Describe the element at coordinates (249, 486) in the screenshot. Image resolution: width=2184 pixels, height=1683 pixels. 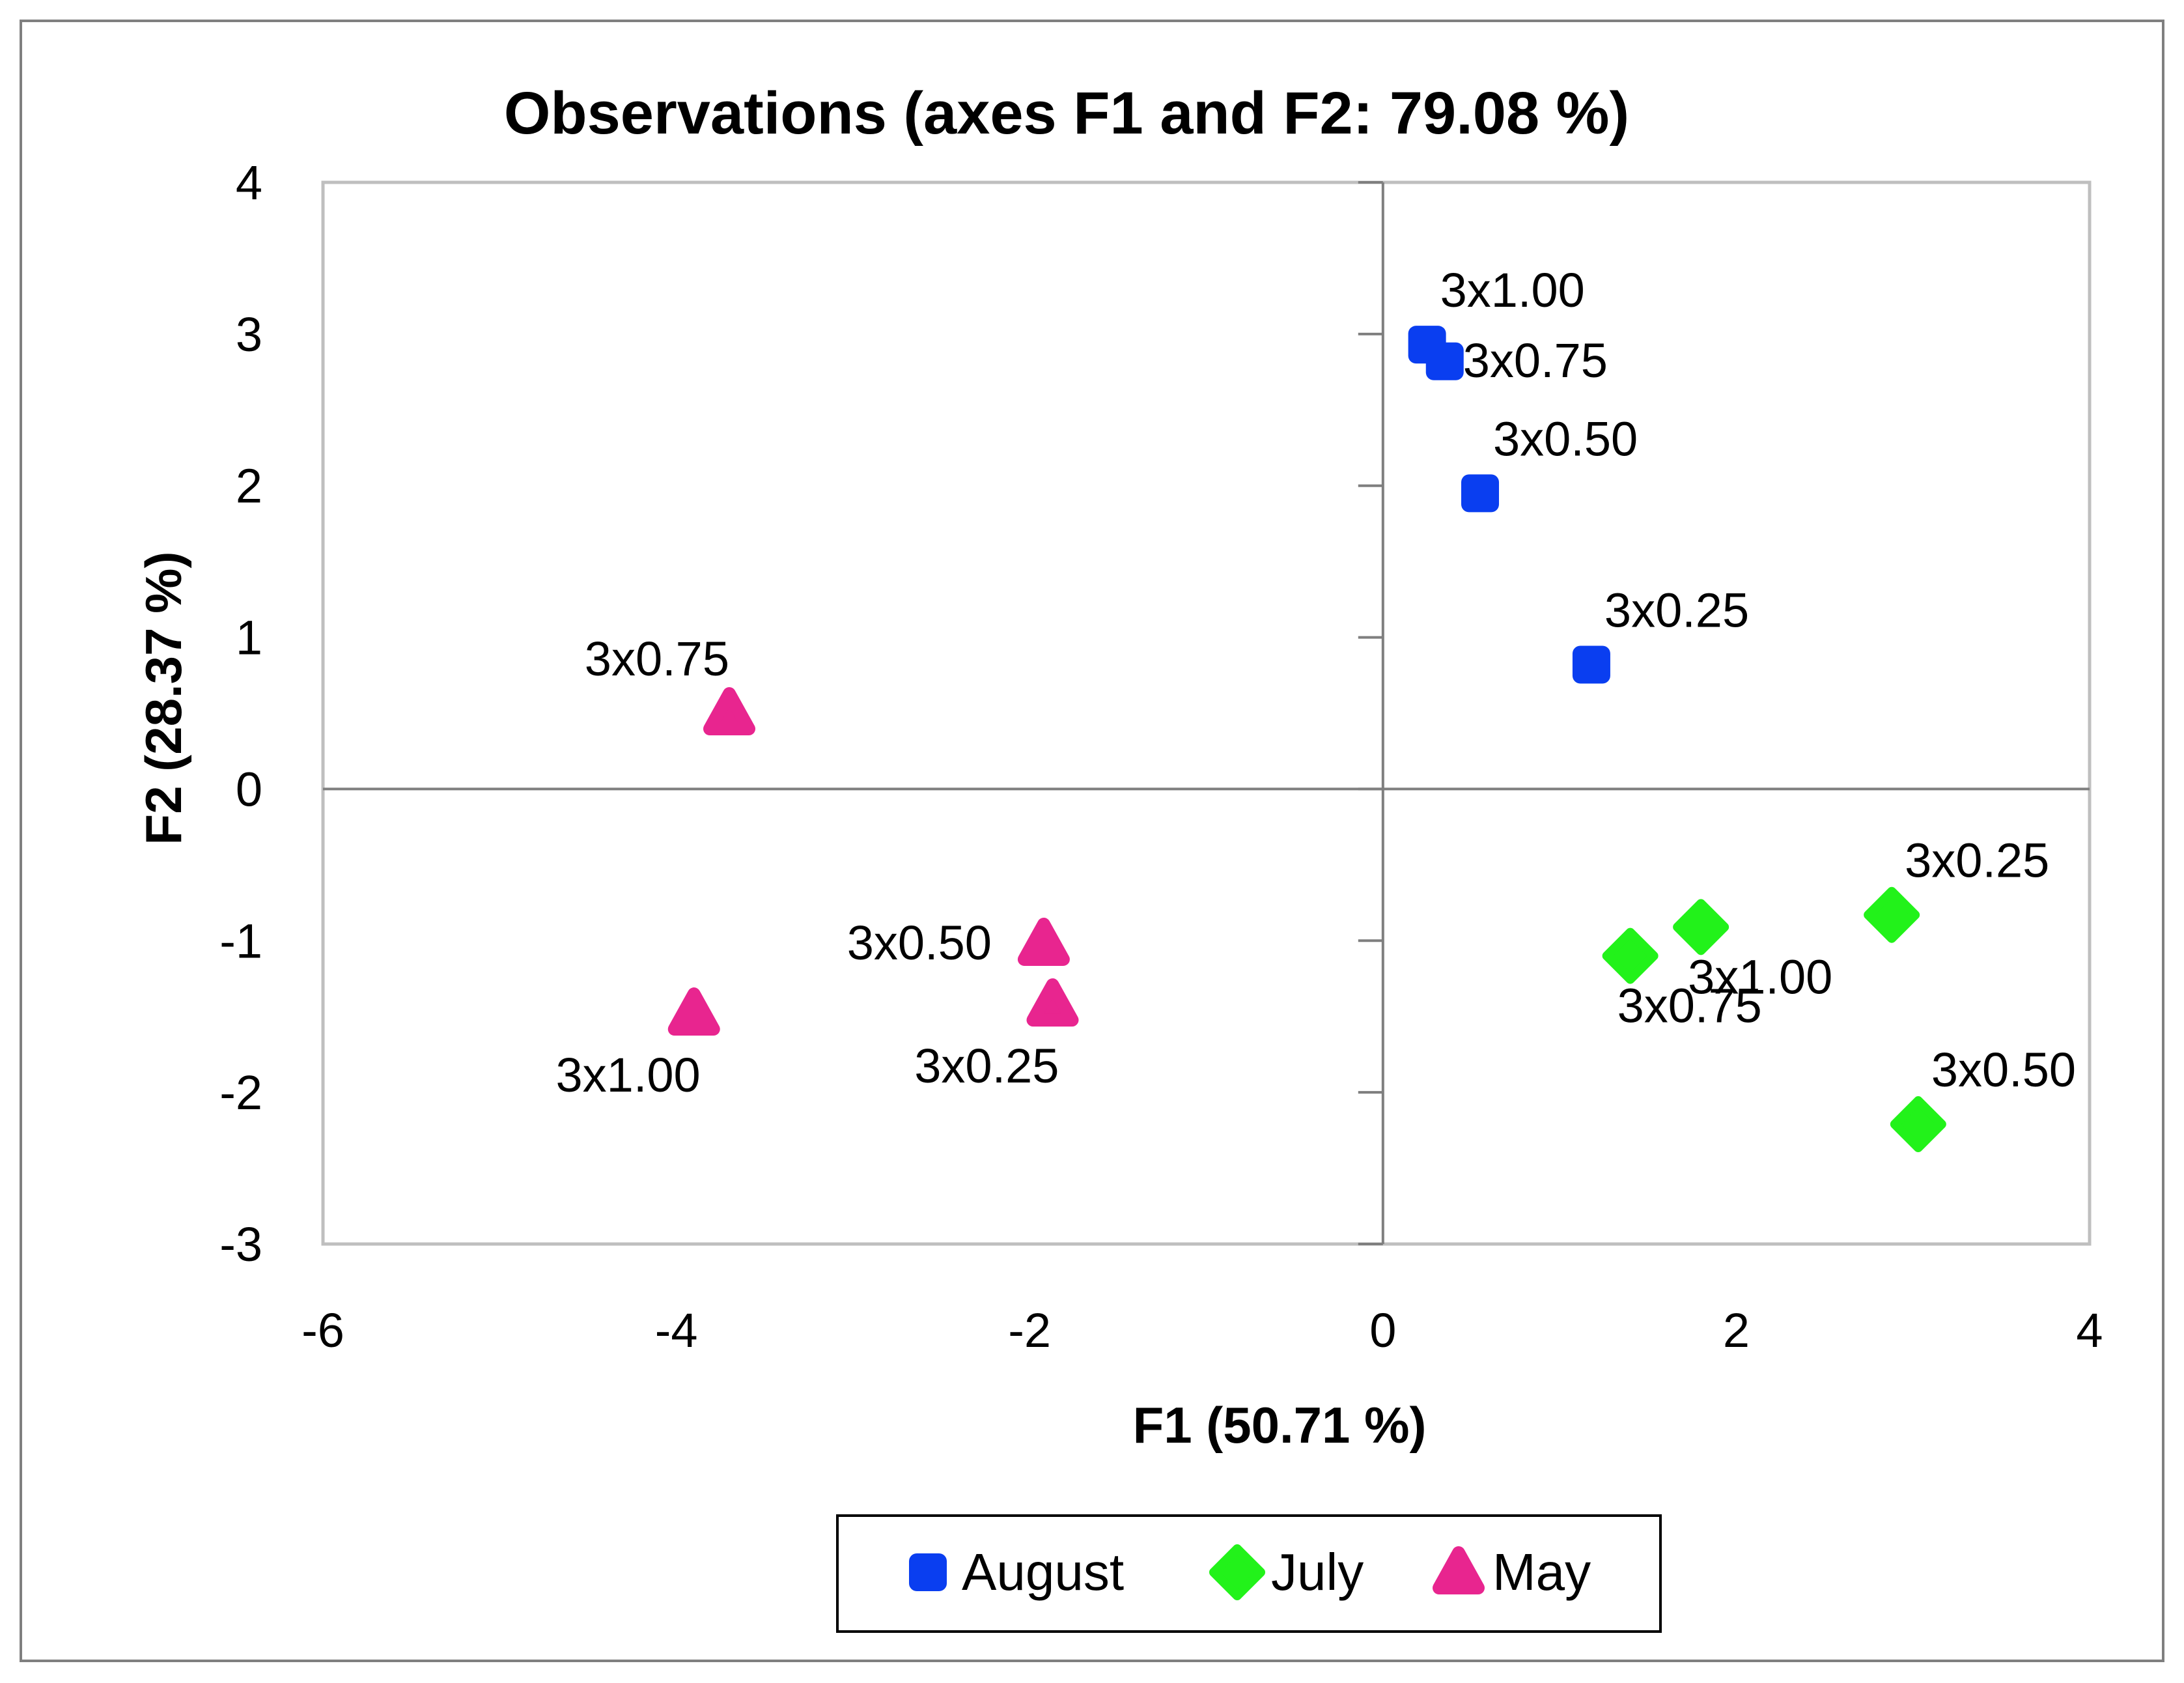
I see `y-tick-label: 2` at that location.